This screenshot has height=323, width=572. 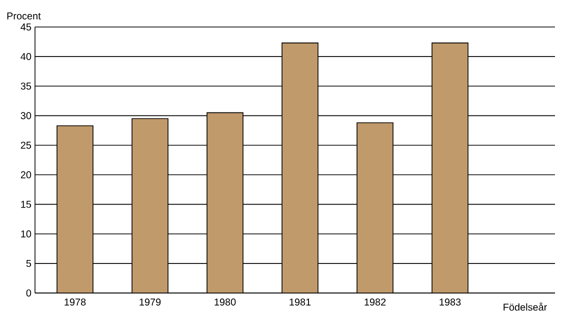 I want to click on y-tick-label: 25, so click(x=26, y=145).